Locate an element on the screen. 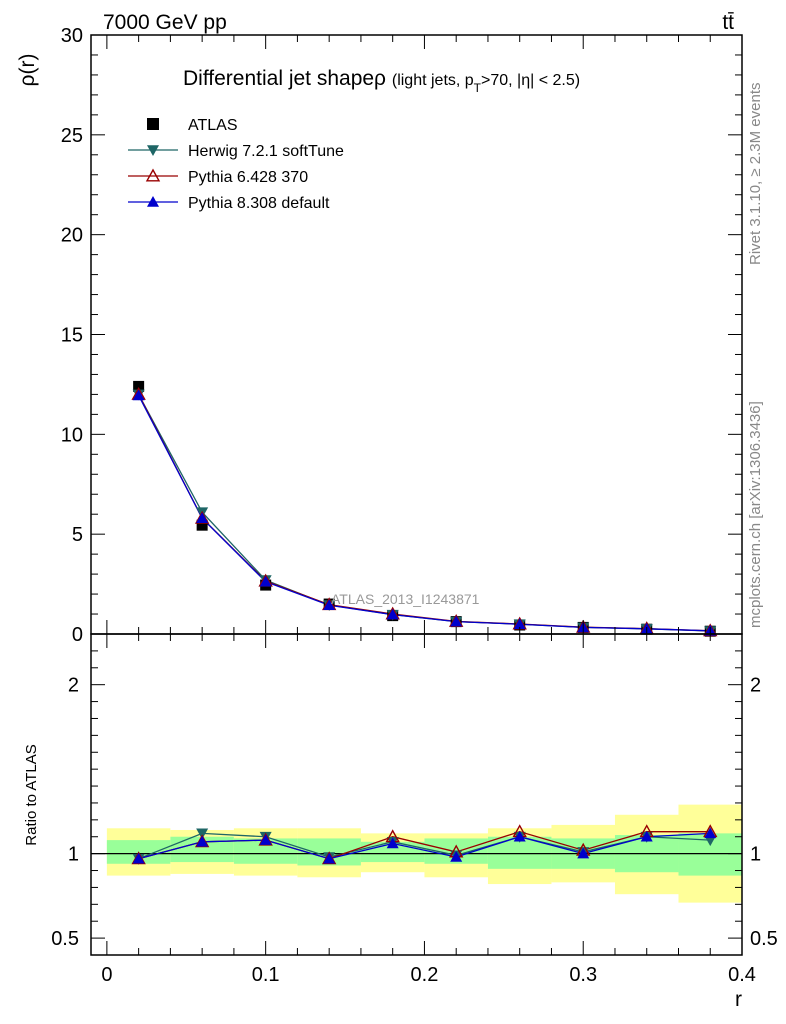  x-tick-label: 0 is located at coordinates (106, 975).